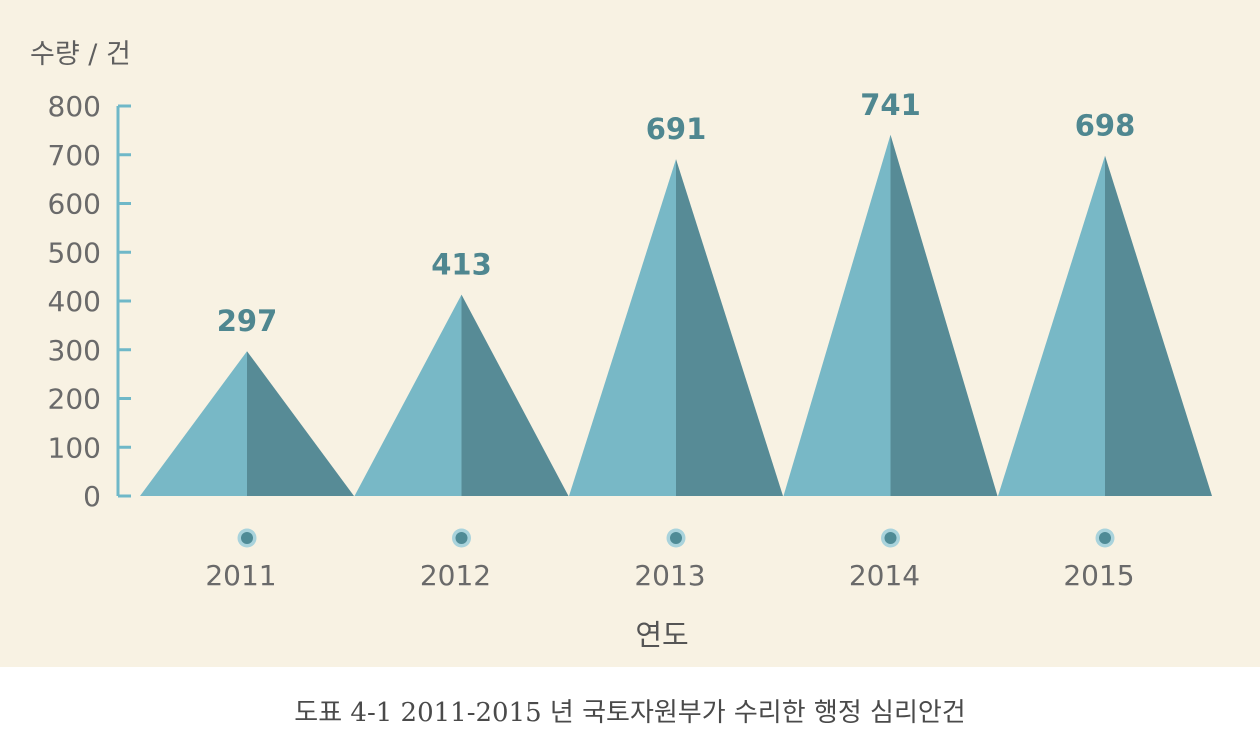  Describe the element at coordinates (884, 575) in the screenshot. I see `x-tick-label: 2014` at that location.